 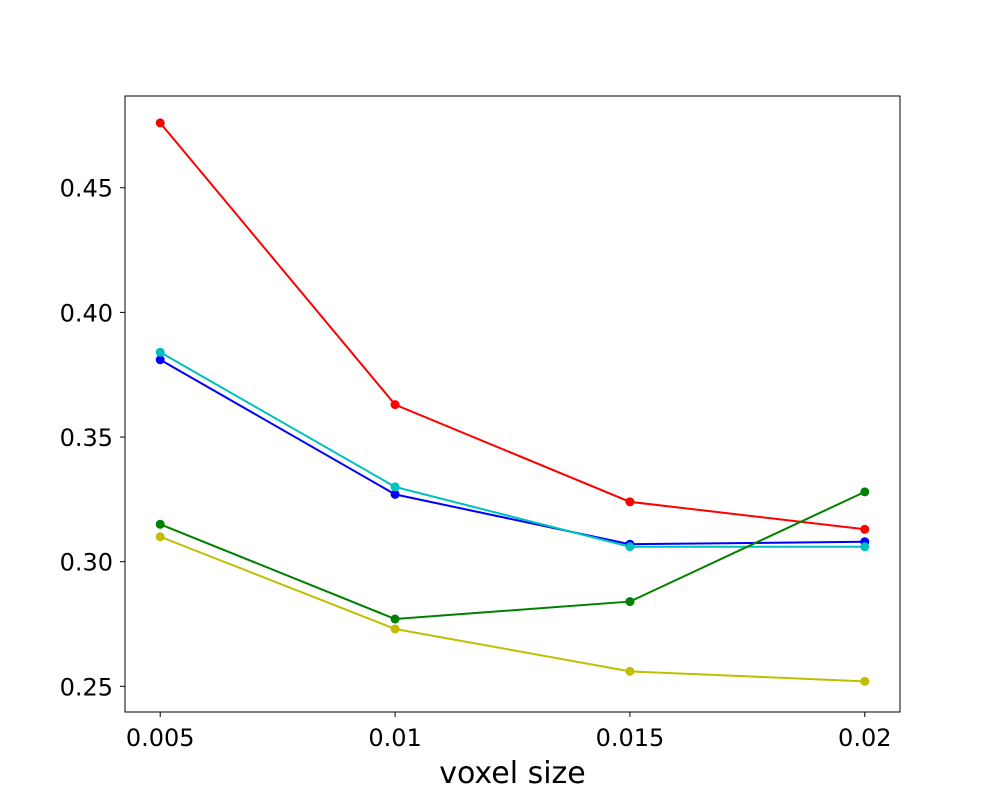 What do you see at coordinates (160, 738) in the screenshot?
I see `x-tick-label: 0.005` at bounding box center [160, 738].